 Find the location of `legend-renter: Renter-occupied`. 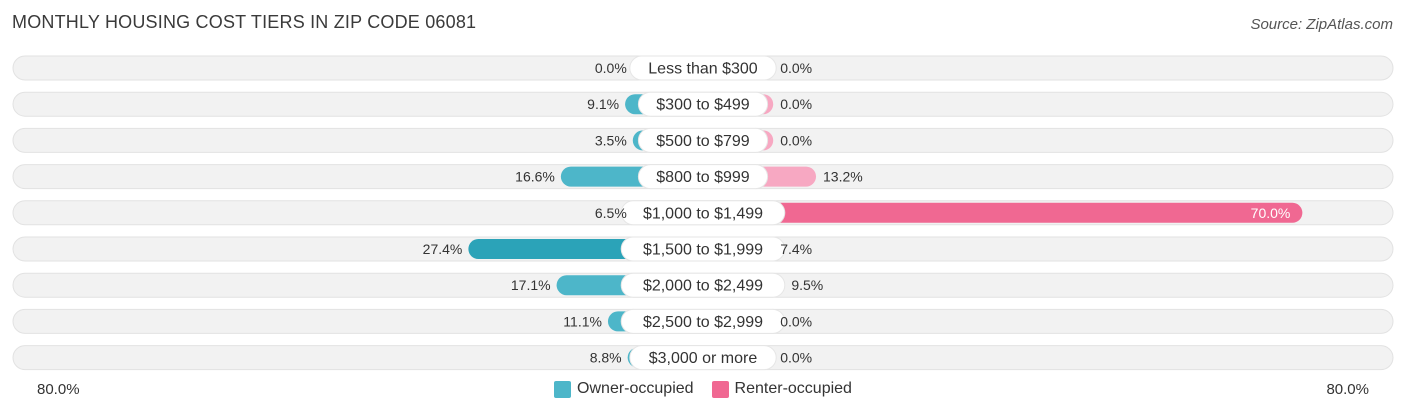

legend-renter: Renter-occupied is located at coordinates (781, 389).